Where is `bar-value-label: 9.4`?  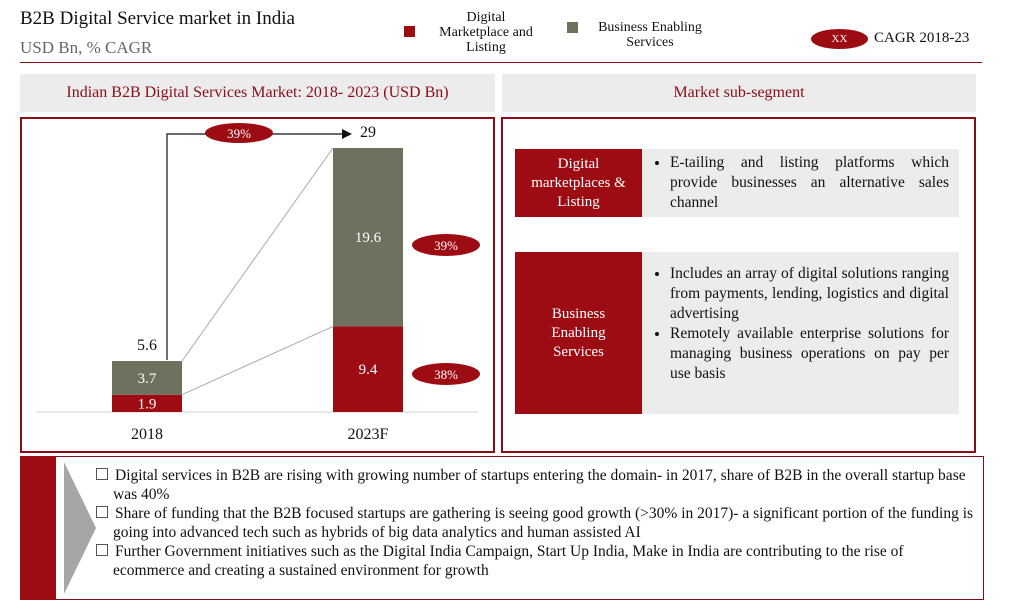 bar-value-label: 9.4 is located at coordinates (368, 370).